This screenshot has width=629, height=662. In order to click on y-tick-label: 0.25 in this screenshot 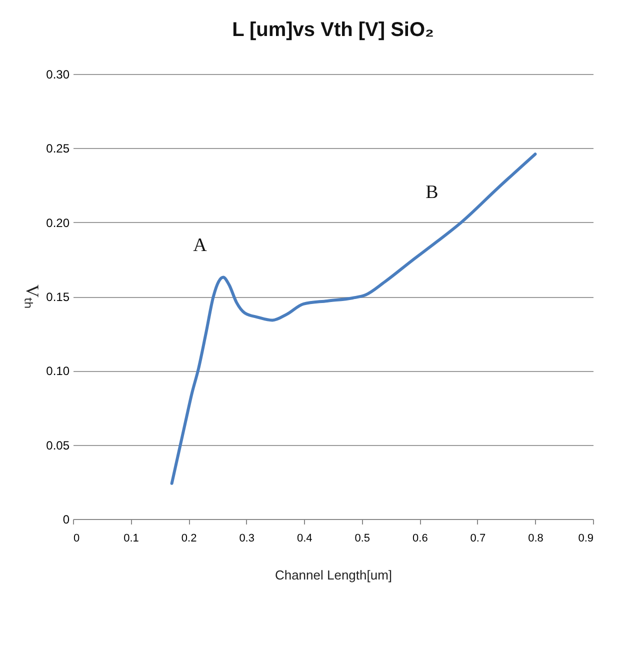, I will do `click(58, 149)`.